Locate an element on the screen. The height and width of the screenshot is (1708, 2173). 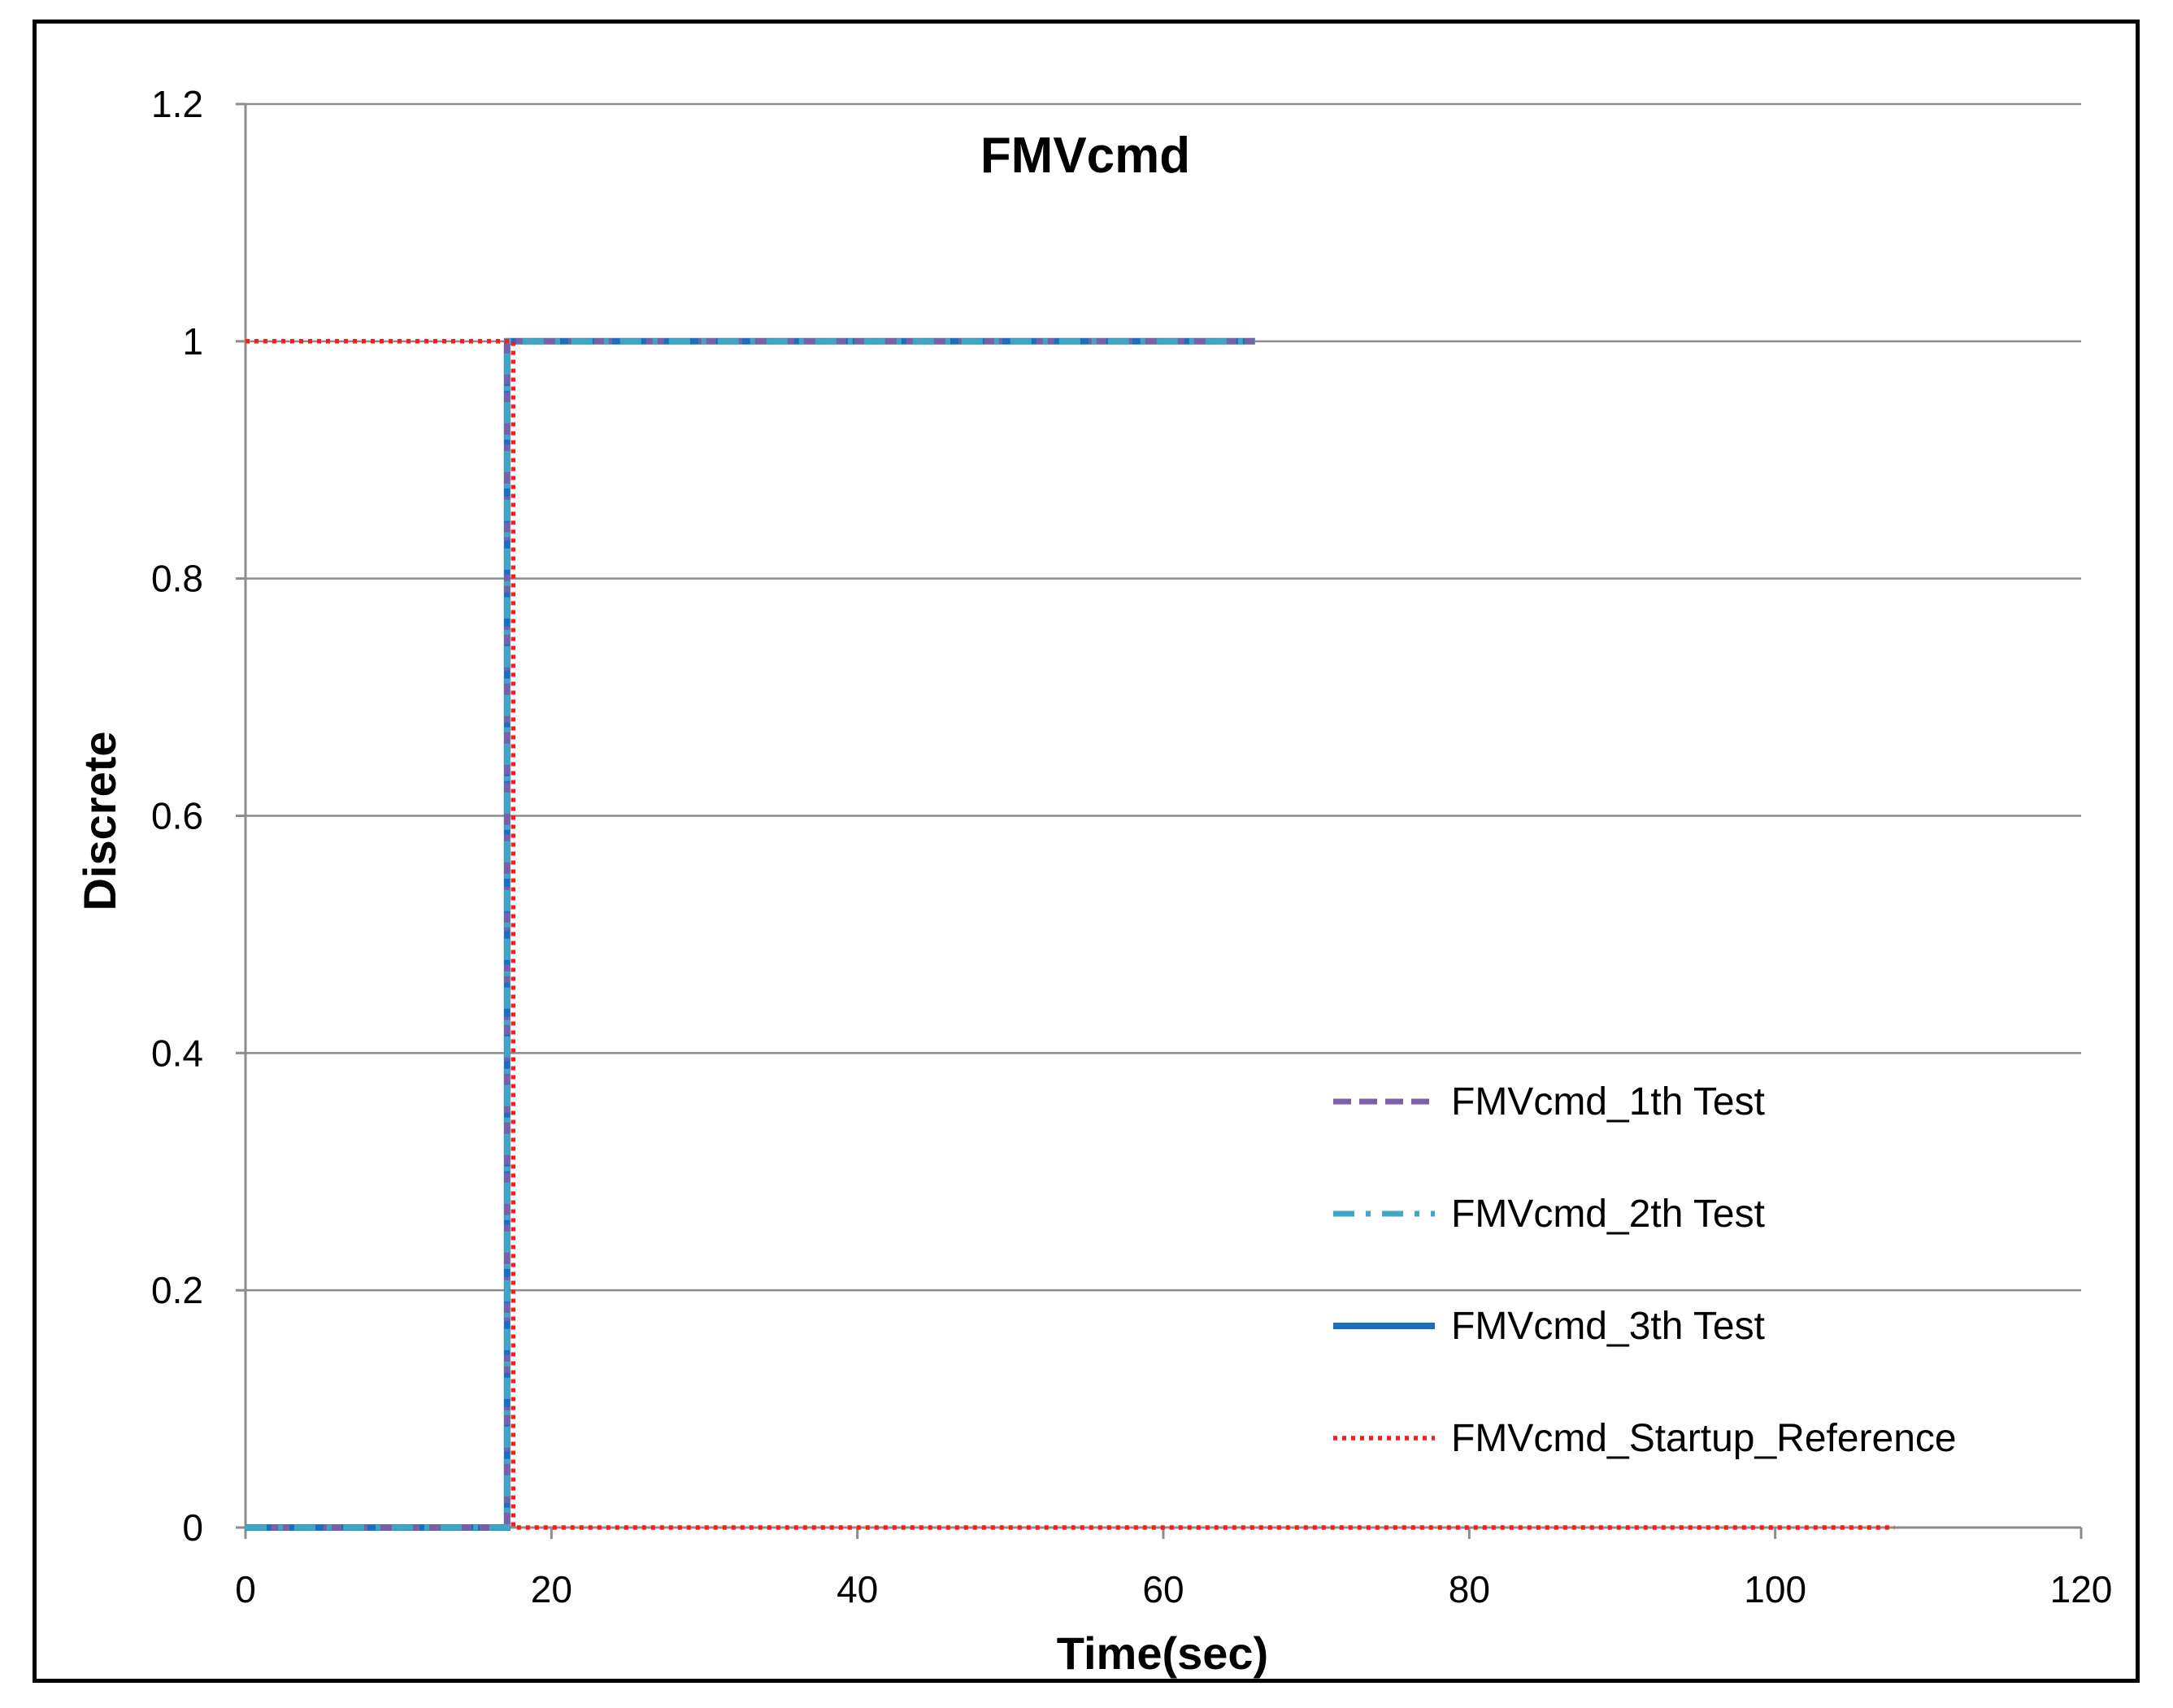
x-tick-label: 80 is located at coordinates (1469, 1589).